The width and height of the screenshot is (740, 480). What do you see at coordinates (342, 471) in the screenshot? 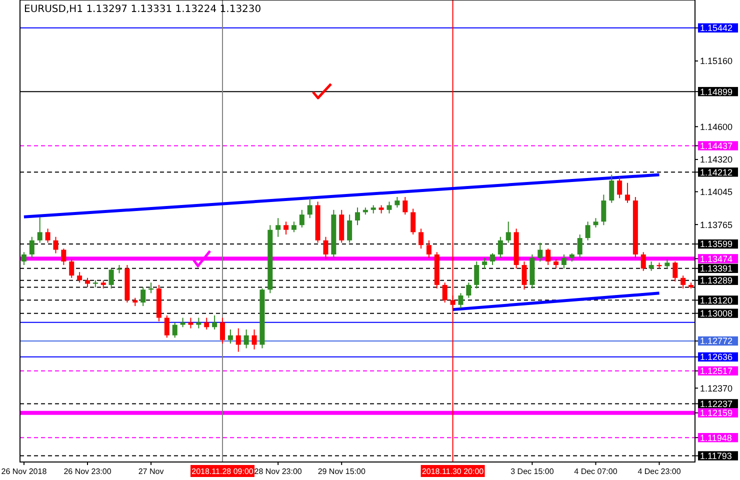
I see `x-tick-label: 29 Nov 15:00` at bounding box center [342, 471].